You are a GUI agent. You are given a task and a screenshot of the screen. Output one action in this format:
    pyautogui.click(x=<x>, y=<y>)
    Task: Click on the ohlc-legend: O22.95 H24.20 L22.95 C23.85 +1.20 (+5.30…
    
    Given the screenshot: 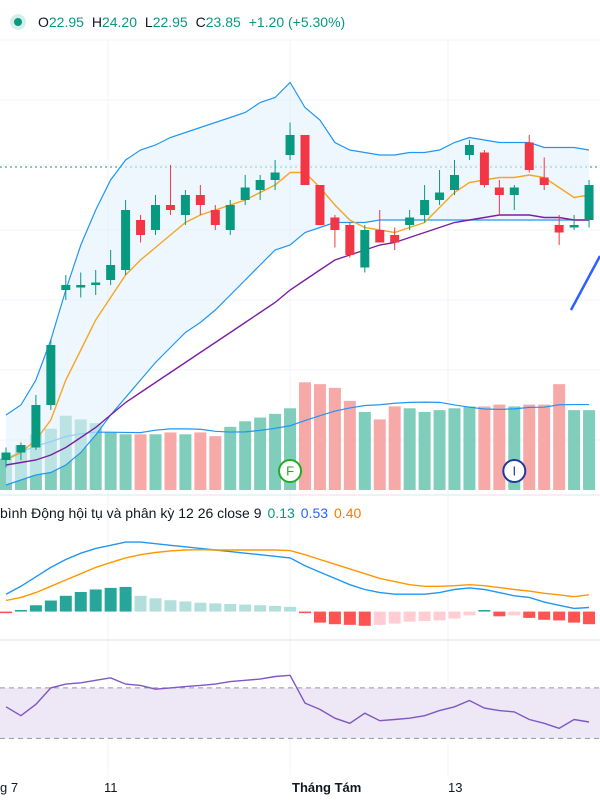 What is the action you would take?
    pyautogui.click(x=179, y=22)
    